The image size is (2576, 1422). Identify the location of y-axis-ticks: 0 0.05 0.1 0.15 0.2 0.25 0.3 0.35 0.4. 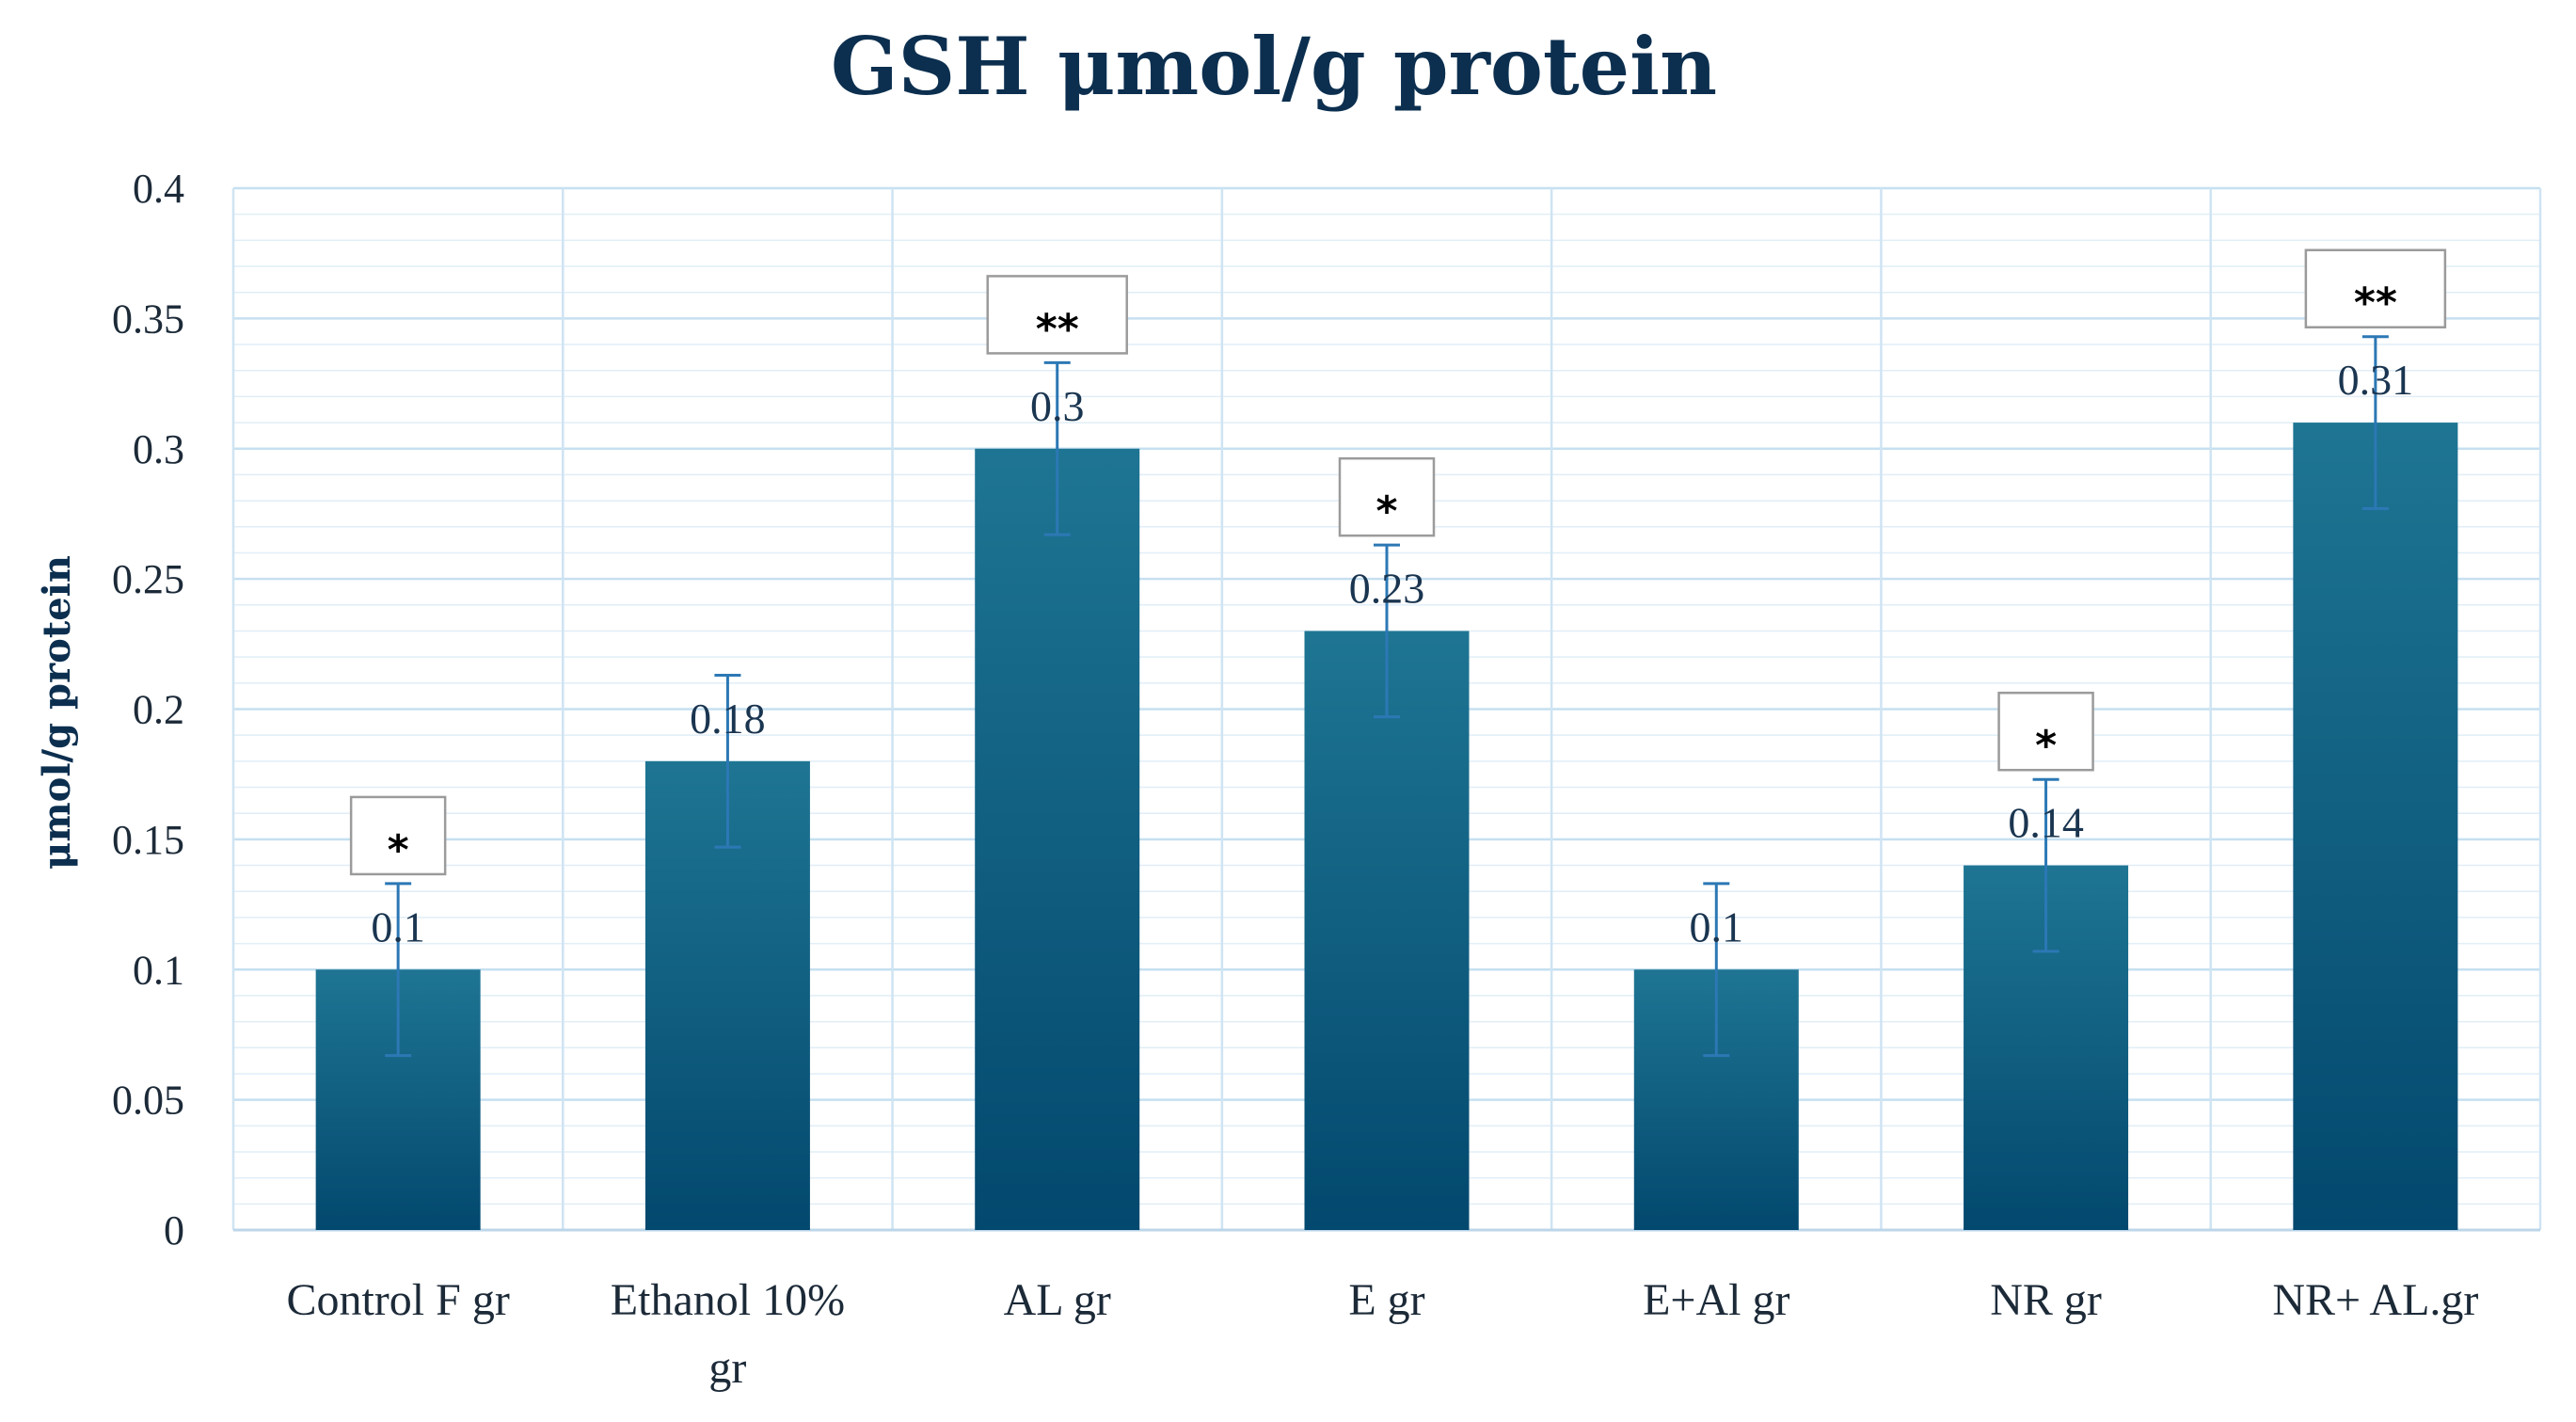
(148, 710).